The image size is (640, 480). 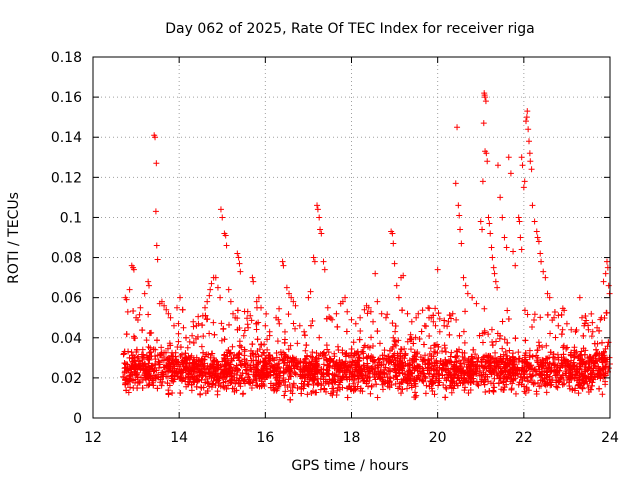 I want to click on y-tick-label: 0.06, so click(x=66, y=299).